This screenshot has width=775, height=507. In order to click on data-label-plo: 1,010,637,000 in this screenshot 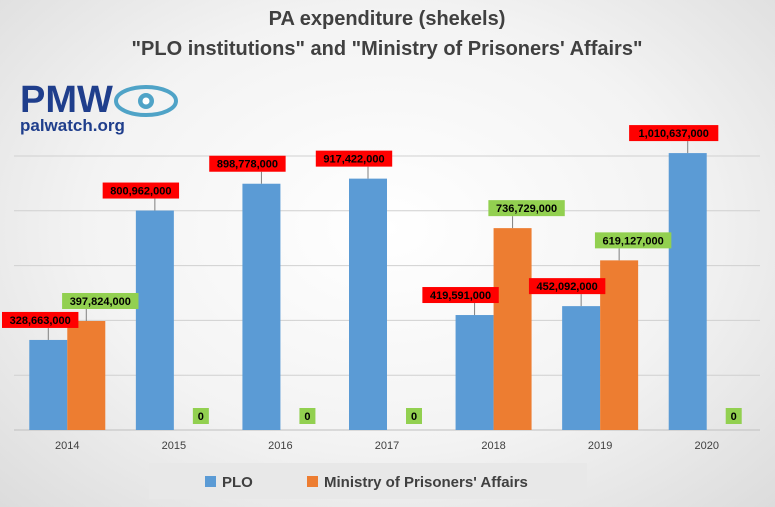, I will do `click(674, 134)`.